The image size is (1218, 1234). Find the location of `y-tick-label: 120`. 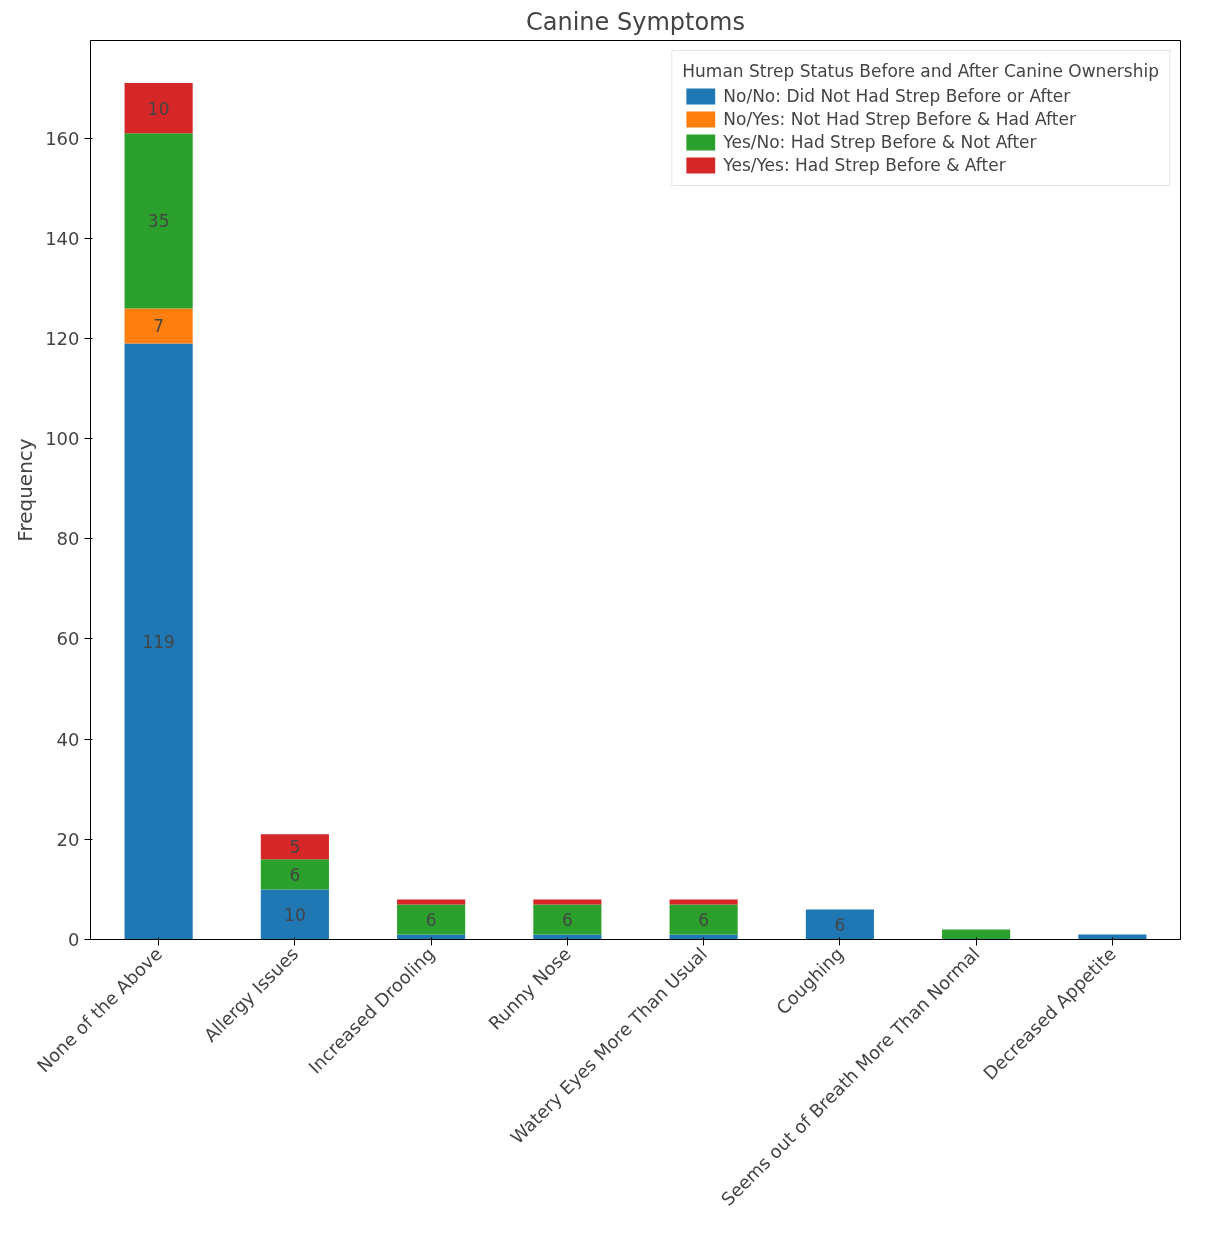

y-tick-label: 120 is located at coordinates (62, 338).